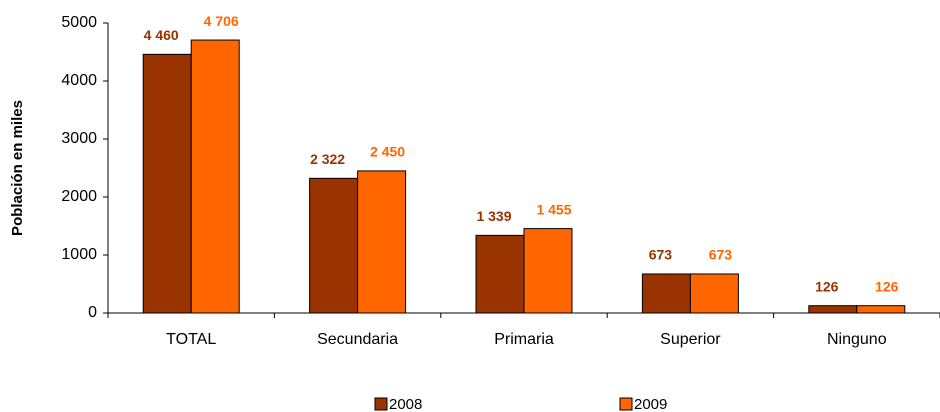 This screenshot has height=412, width=940. What do you see at coordinates (221, 21) in the screenshot?
I see `value-label: 4 706` at bounding box center [221, 21].